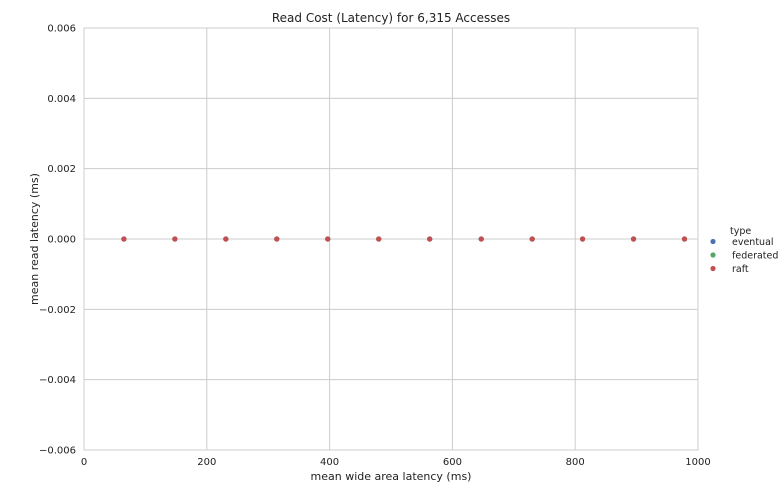  Describe the element at coordinates (697, 462) in the screenshot. I see `x-tick-label: 1000` at that location.